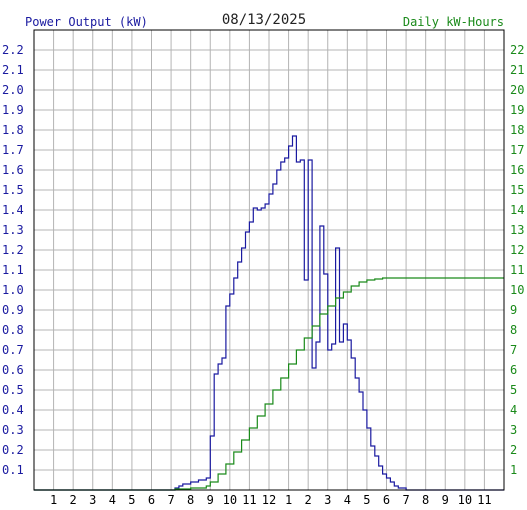  What do you see at coordinates (513, 310) in the screenshot?
I see `right-tick-label: 9` at bounding box center [513, 310].